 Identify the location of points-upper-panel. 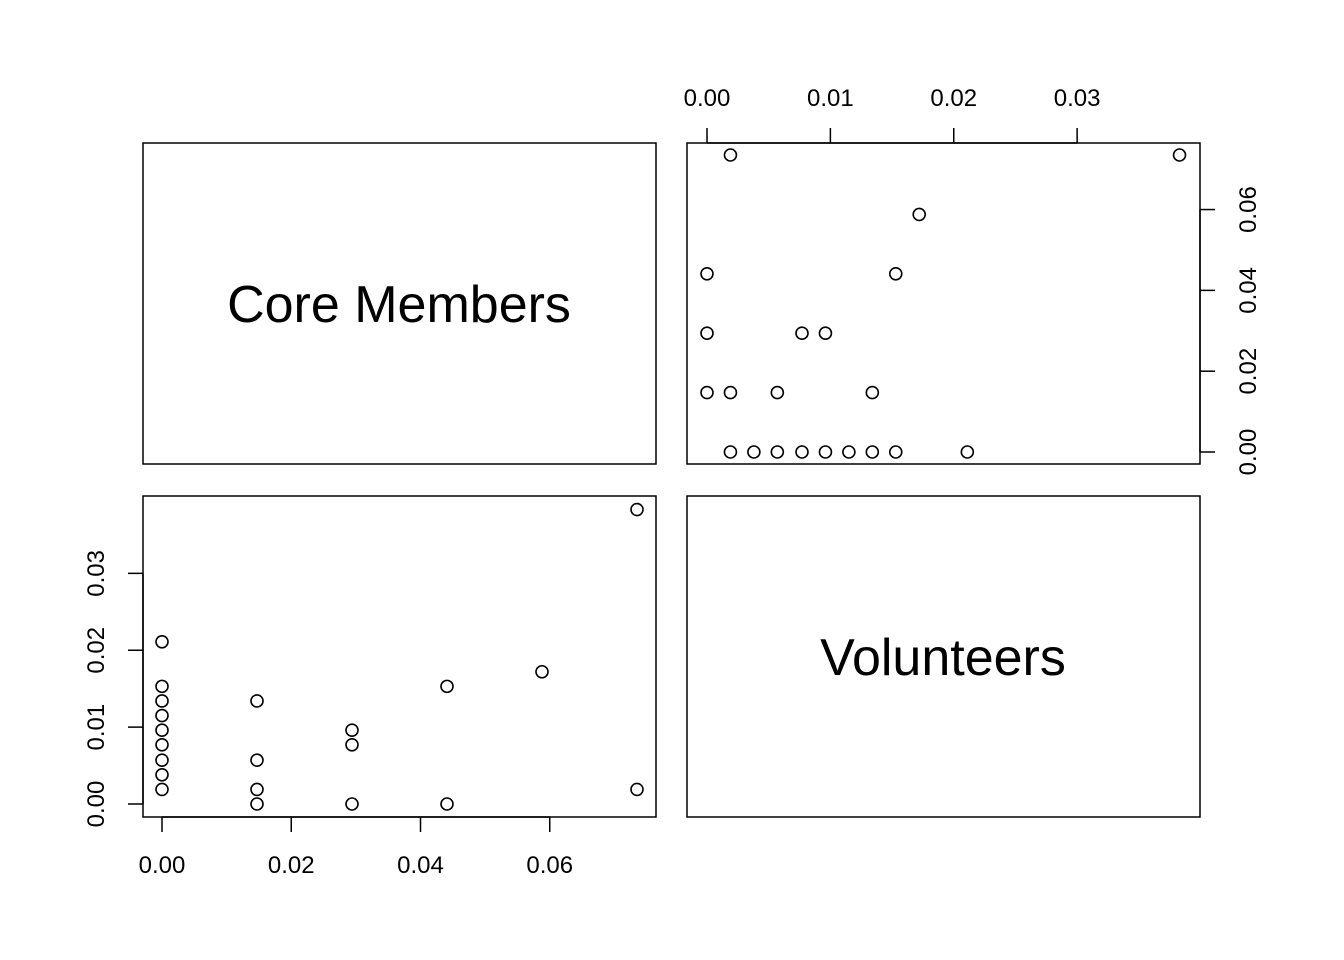
(943, 303).